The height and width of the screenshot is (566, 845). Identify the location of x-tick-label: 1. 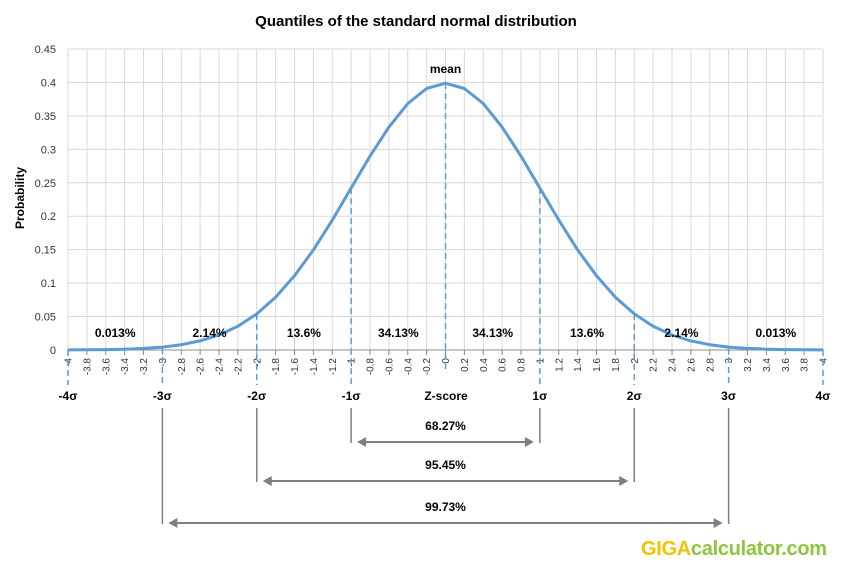
(540, 361).